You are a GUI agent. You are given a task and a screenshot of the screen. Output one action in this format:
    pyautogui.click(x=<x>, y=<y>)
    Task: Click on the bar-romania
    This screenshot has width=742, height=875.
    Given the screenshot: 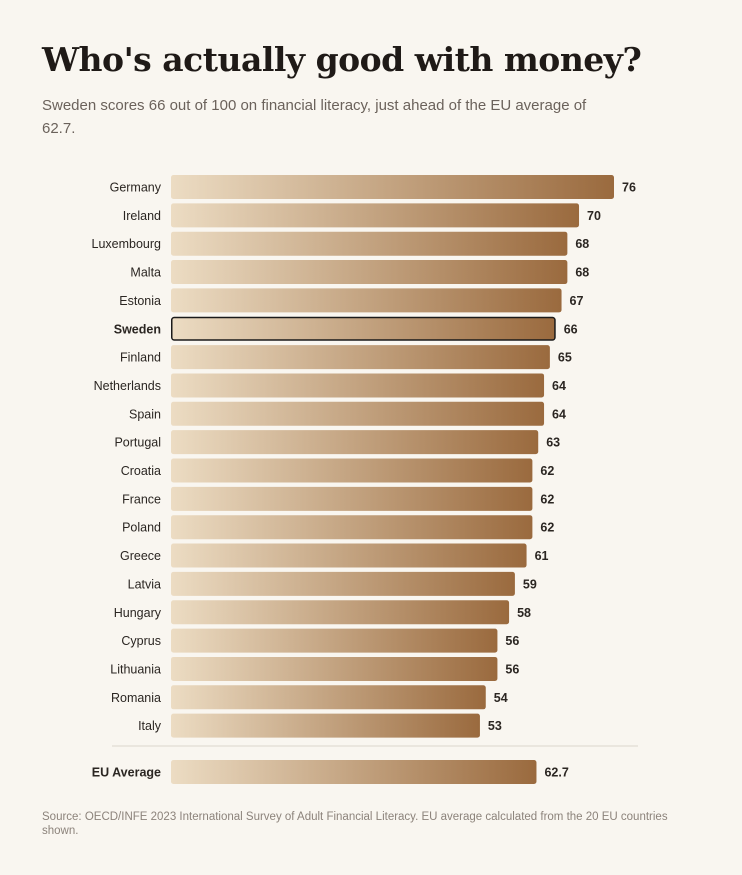 What is the action you would take?
    pyautogui.click(x=328, y=697)
    